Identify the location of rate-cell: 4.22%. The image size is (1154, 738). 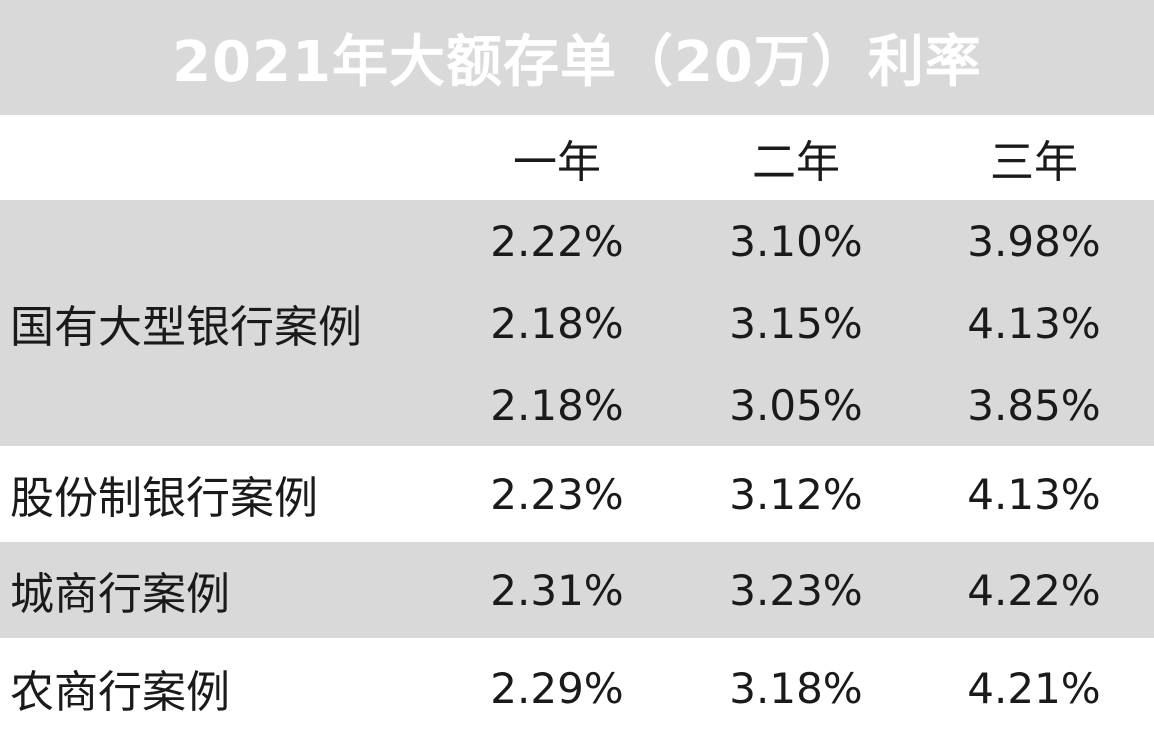
(1034, 590).